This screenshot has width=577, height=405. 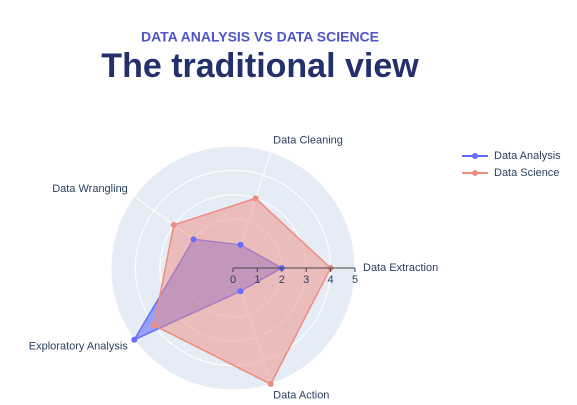 What do you see at coordinates (526, 173) in the screenshot?
I see `legend-label: Data Science` at bounding box center [526, 173].